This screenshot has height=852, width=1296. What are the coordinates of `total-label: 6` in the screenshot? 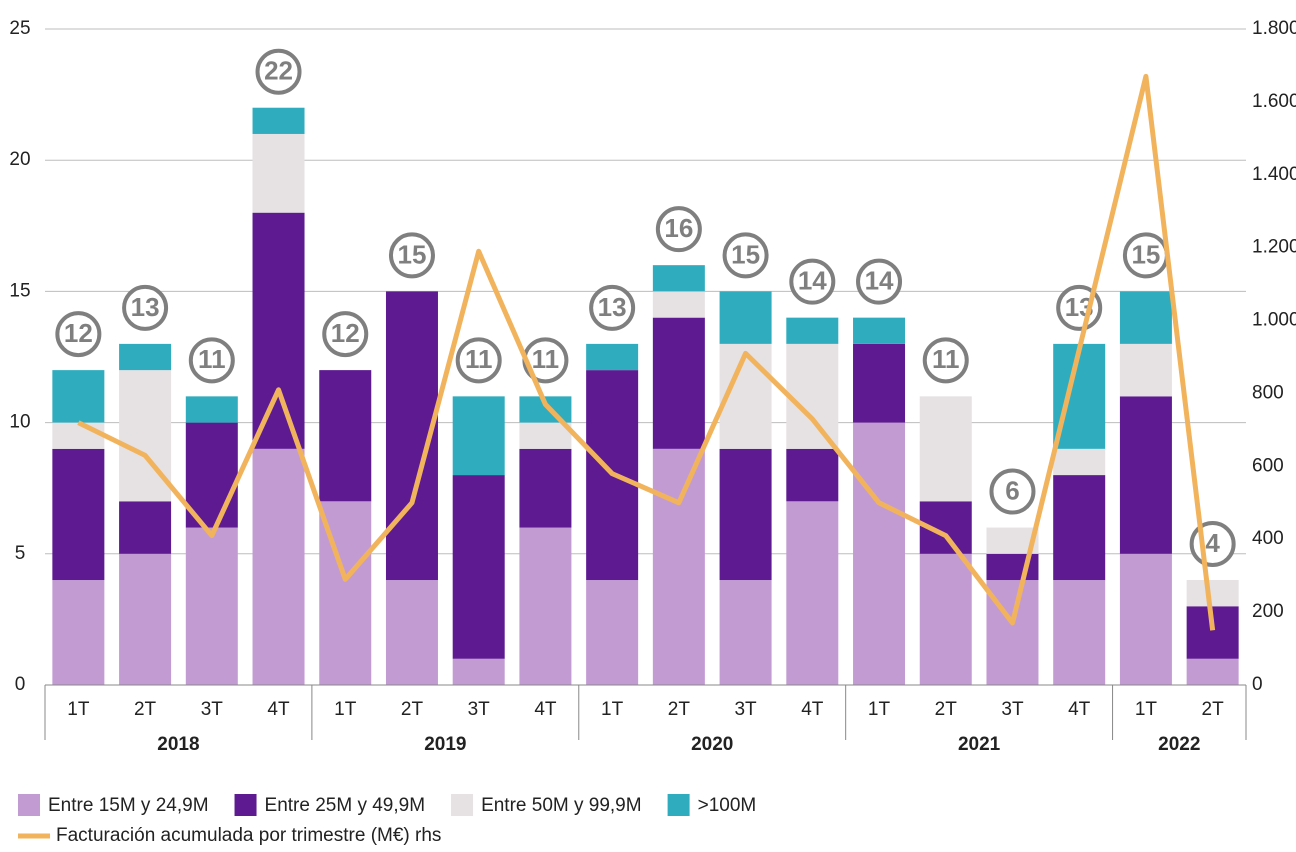 It's located at (1012, 490).